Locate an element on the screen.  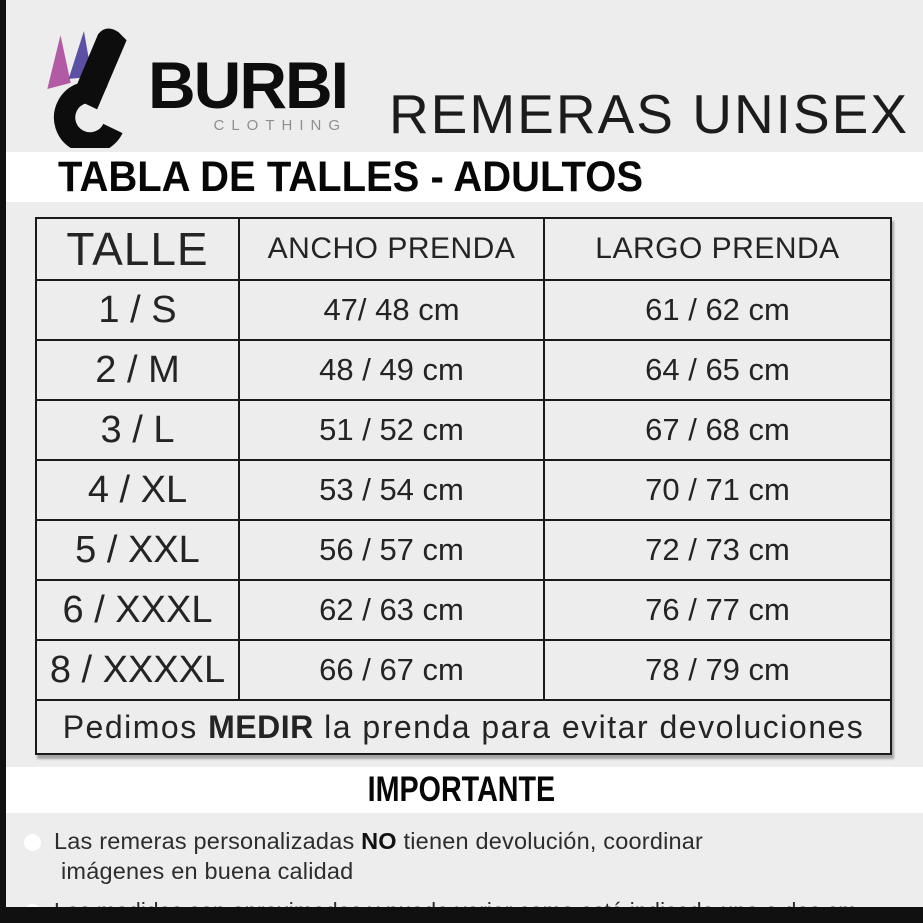
cell-largo: 61 / 62 cm is located at coordinates (717, 310).